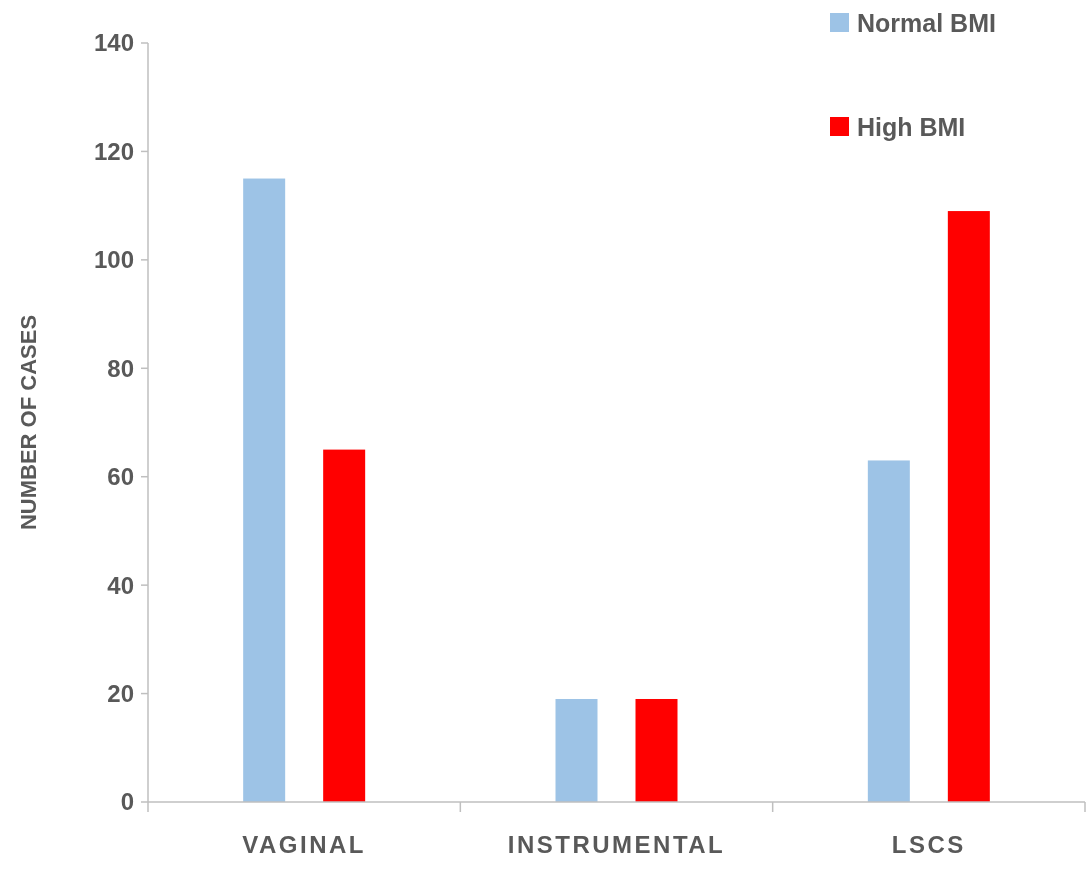 The image size is (1086, 873). What do you see at coordinates (127, 802) in the screenshot?
I see `y-tick-label: 0` at bounding box center [127, 802].